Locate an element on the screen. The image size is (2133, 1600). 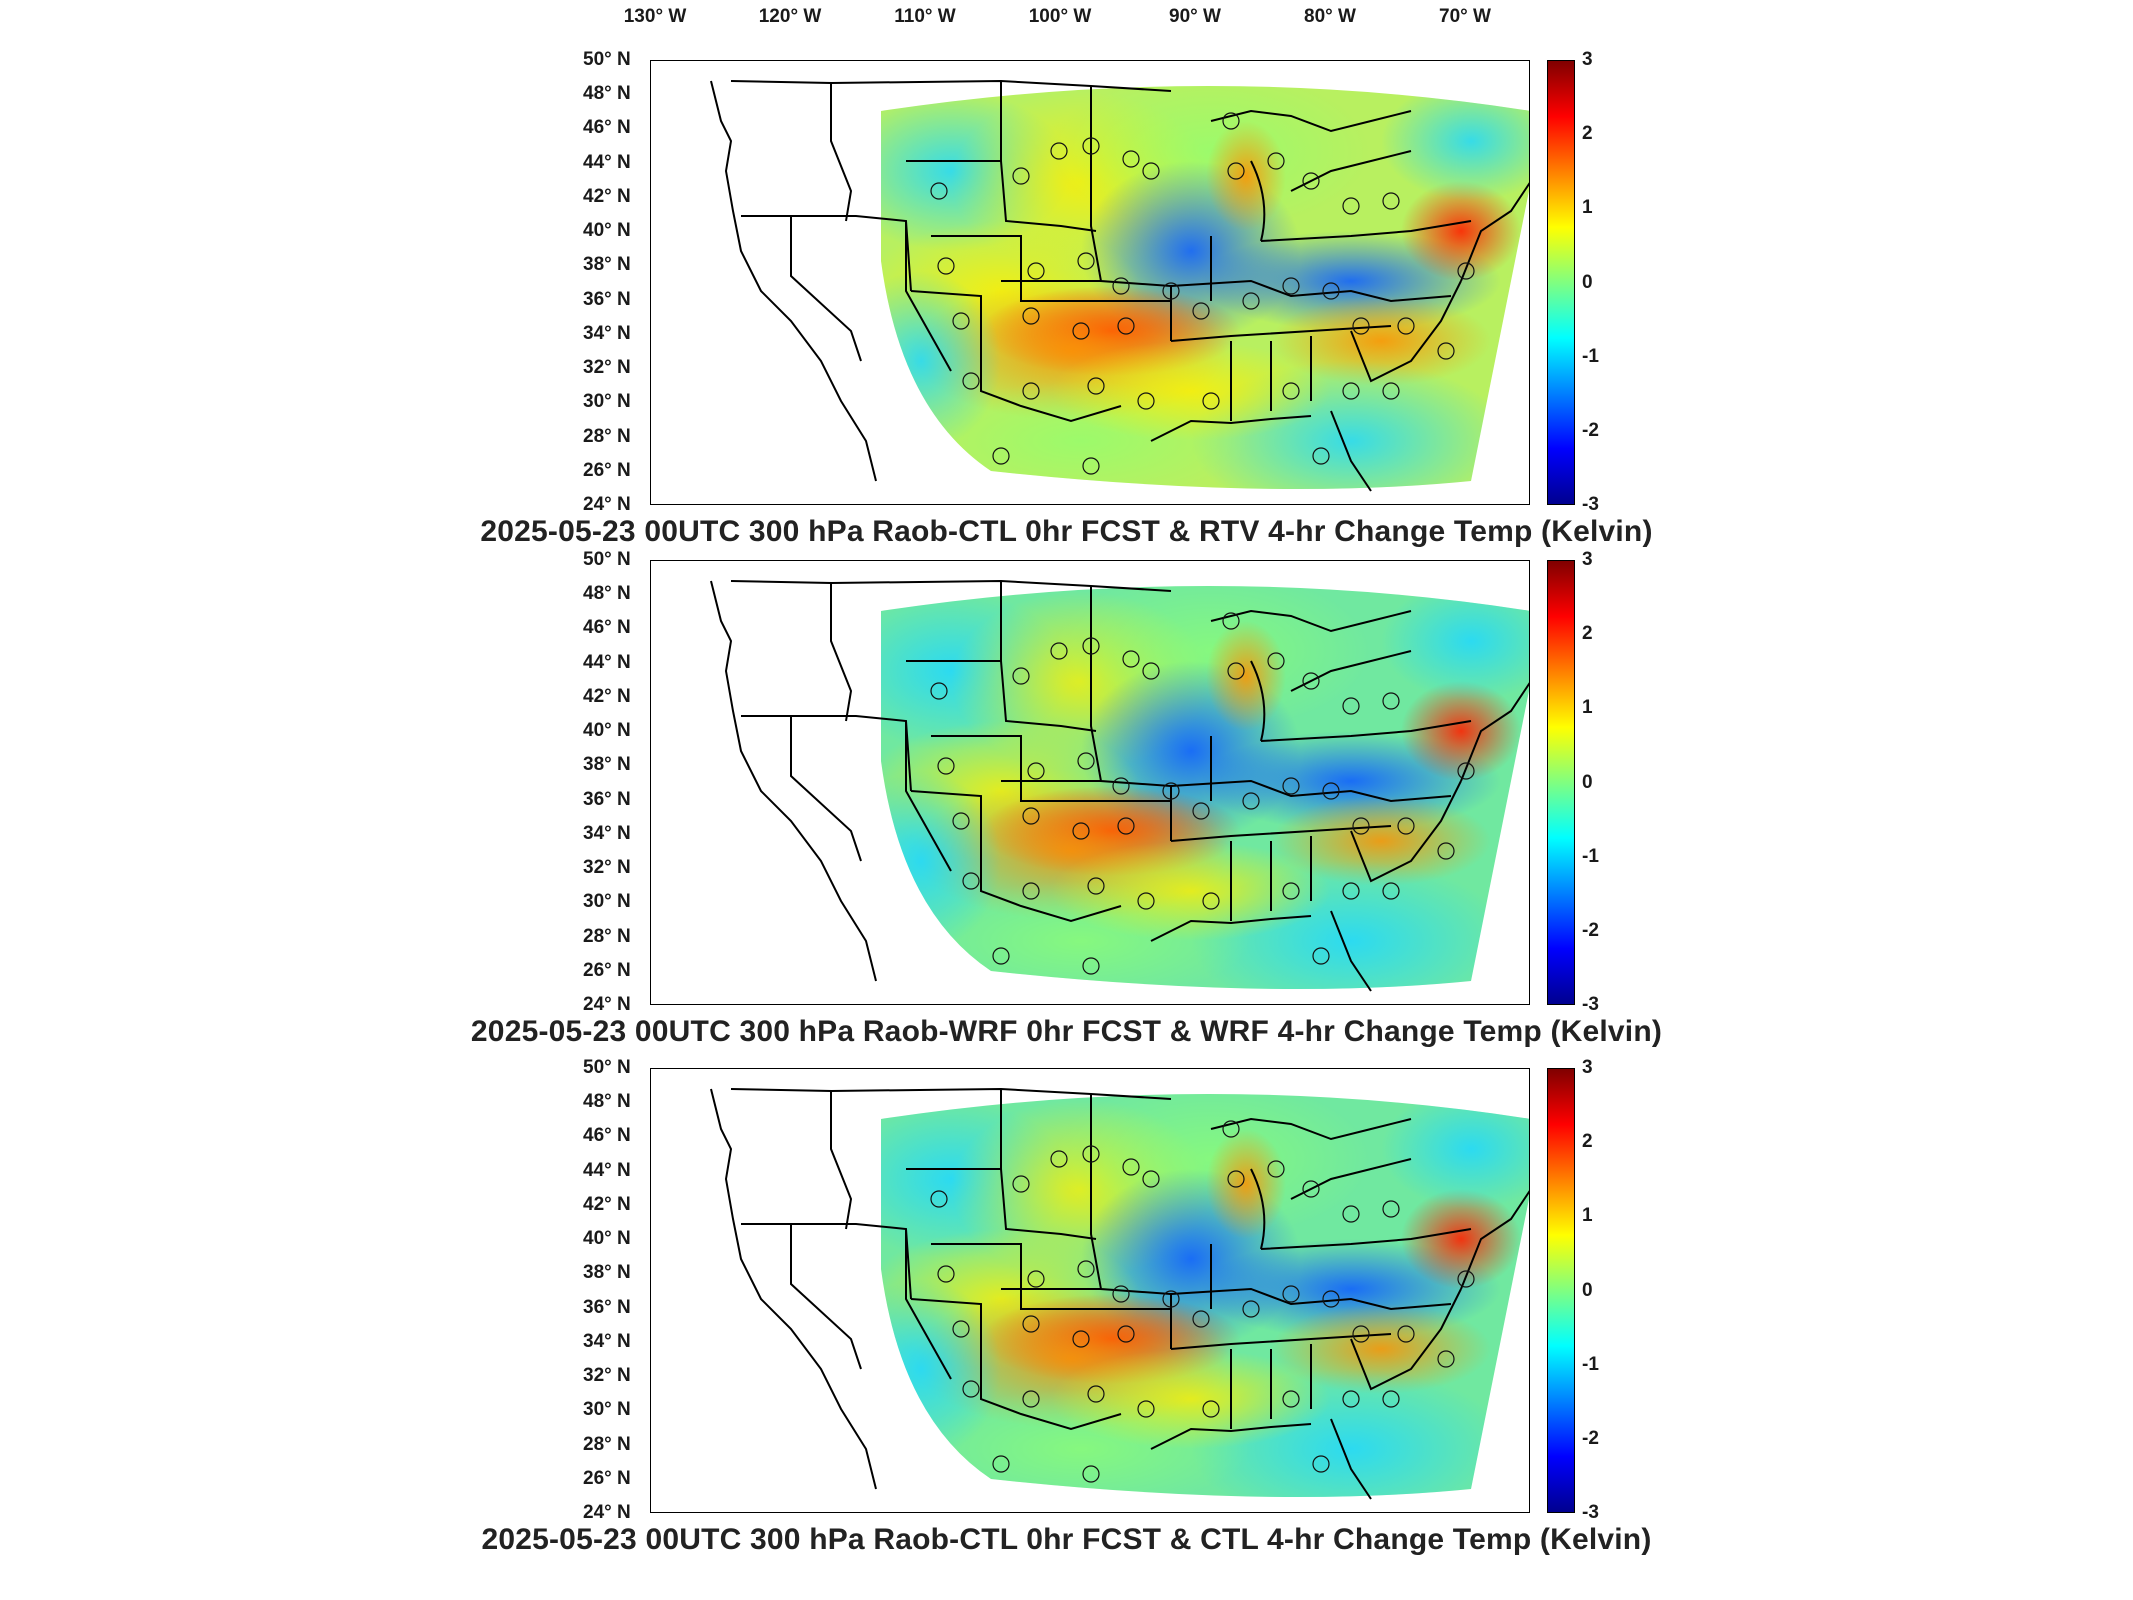
colorbar-tick-label: -3 is located at coordinates (1590, 1004).